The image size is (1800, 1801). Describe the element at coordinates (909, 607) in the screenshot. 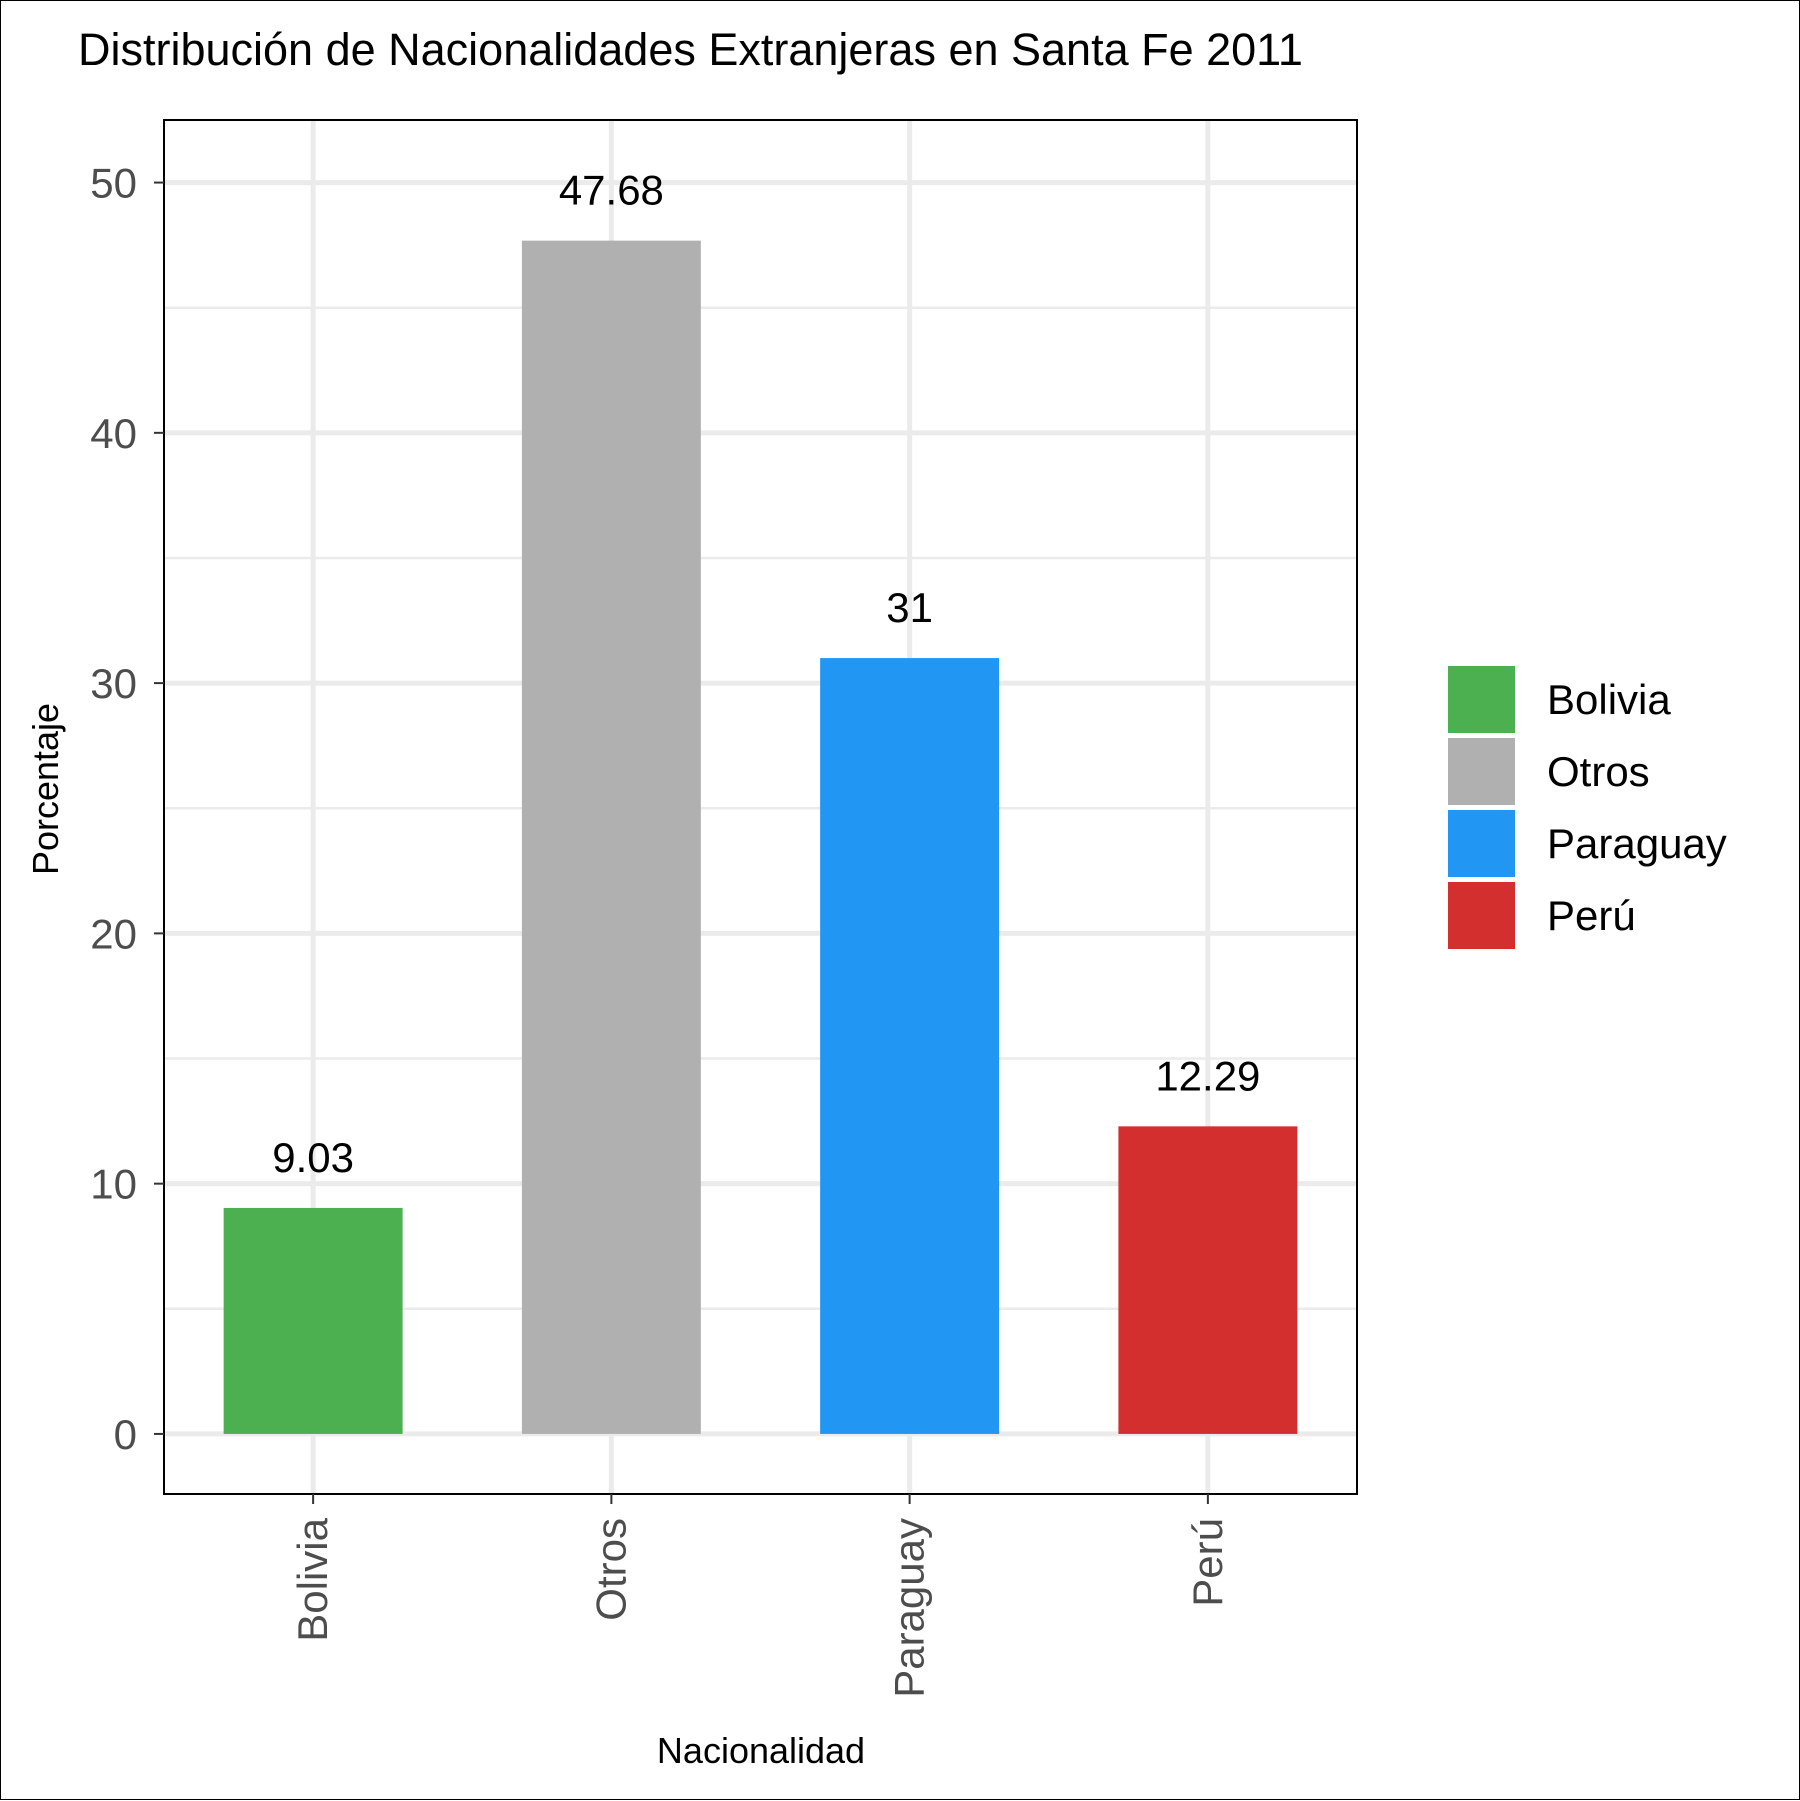

I see `data-label: 31` at that location.